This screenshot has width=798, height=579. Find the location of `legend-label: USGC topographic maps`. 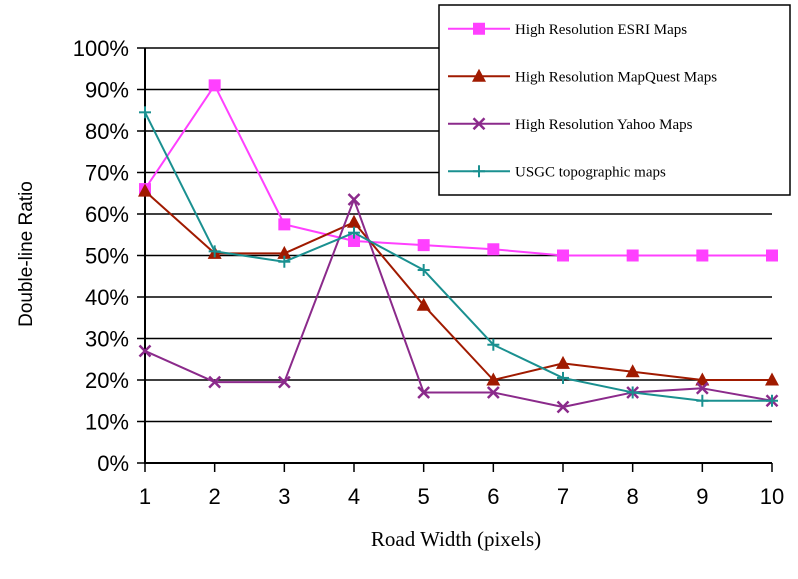

legend-label: USGC topographic maps is located at coordinates (590, 172).